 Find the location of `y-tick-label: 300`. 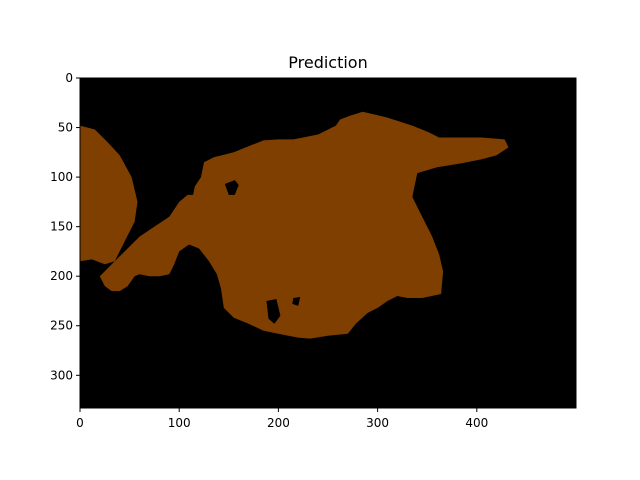

y-tick-label: 300 is located at coordinates (61, 375).